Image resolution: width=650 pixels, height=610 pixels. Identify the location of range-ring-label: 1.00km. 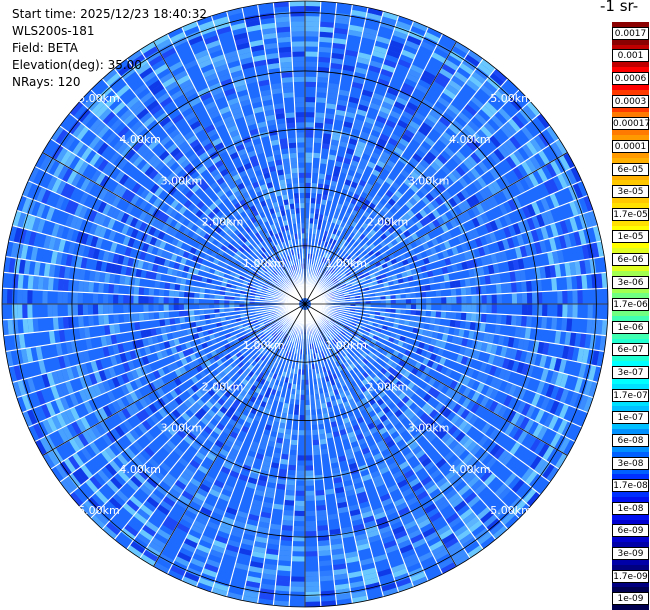
(264, 263).